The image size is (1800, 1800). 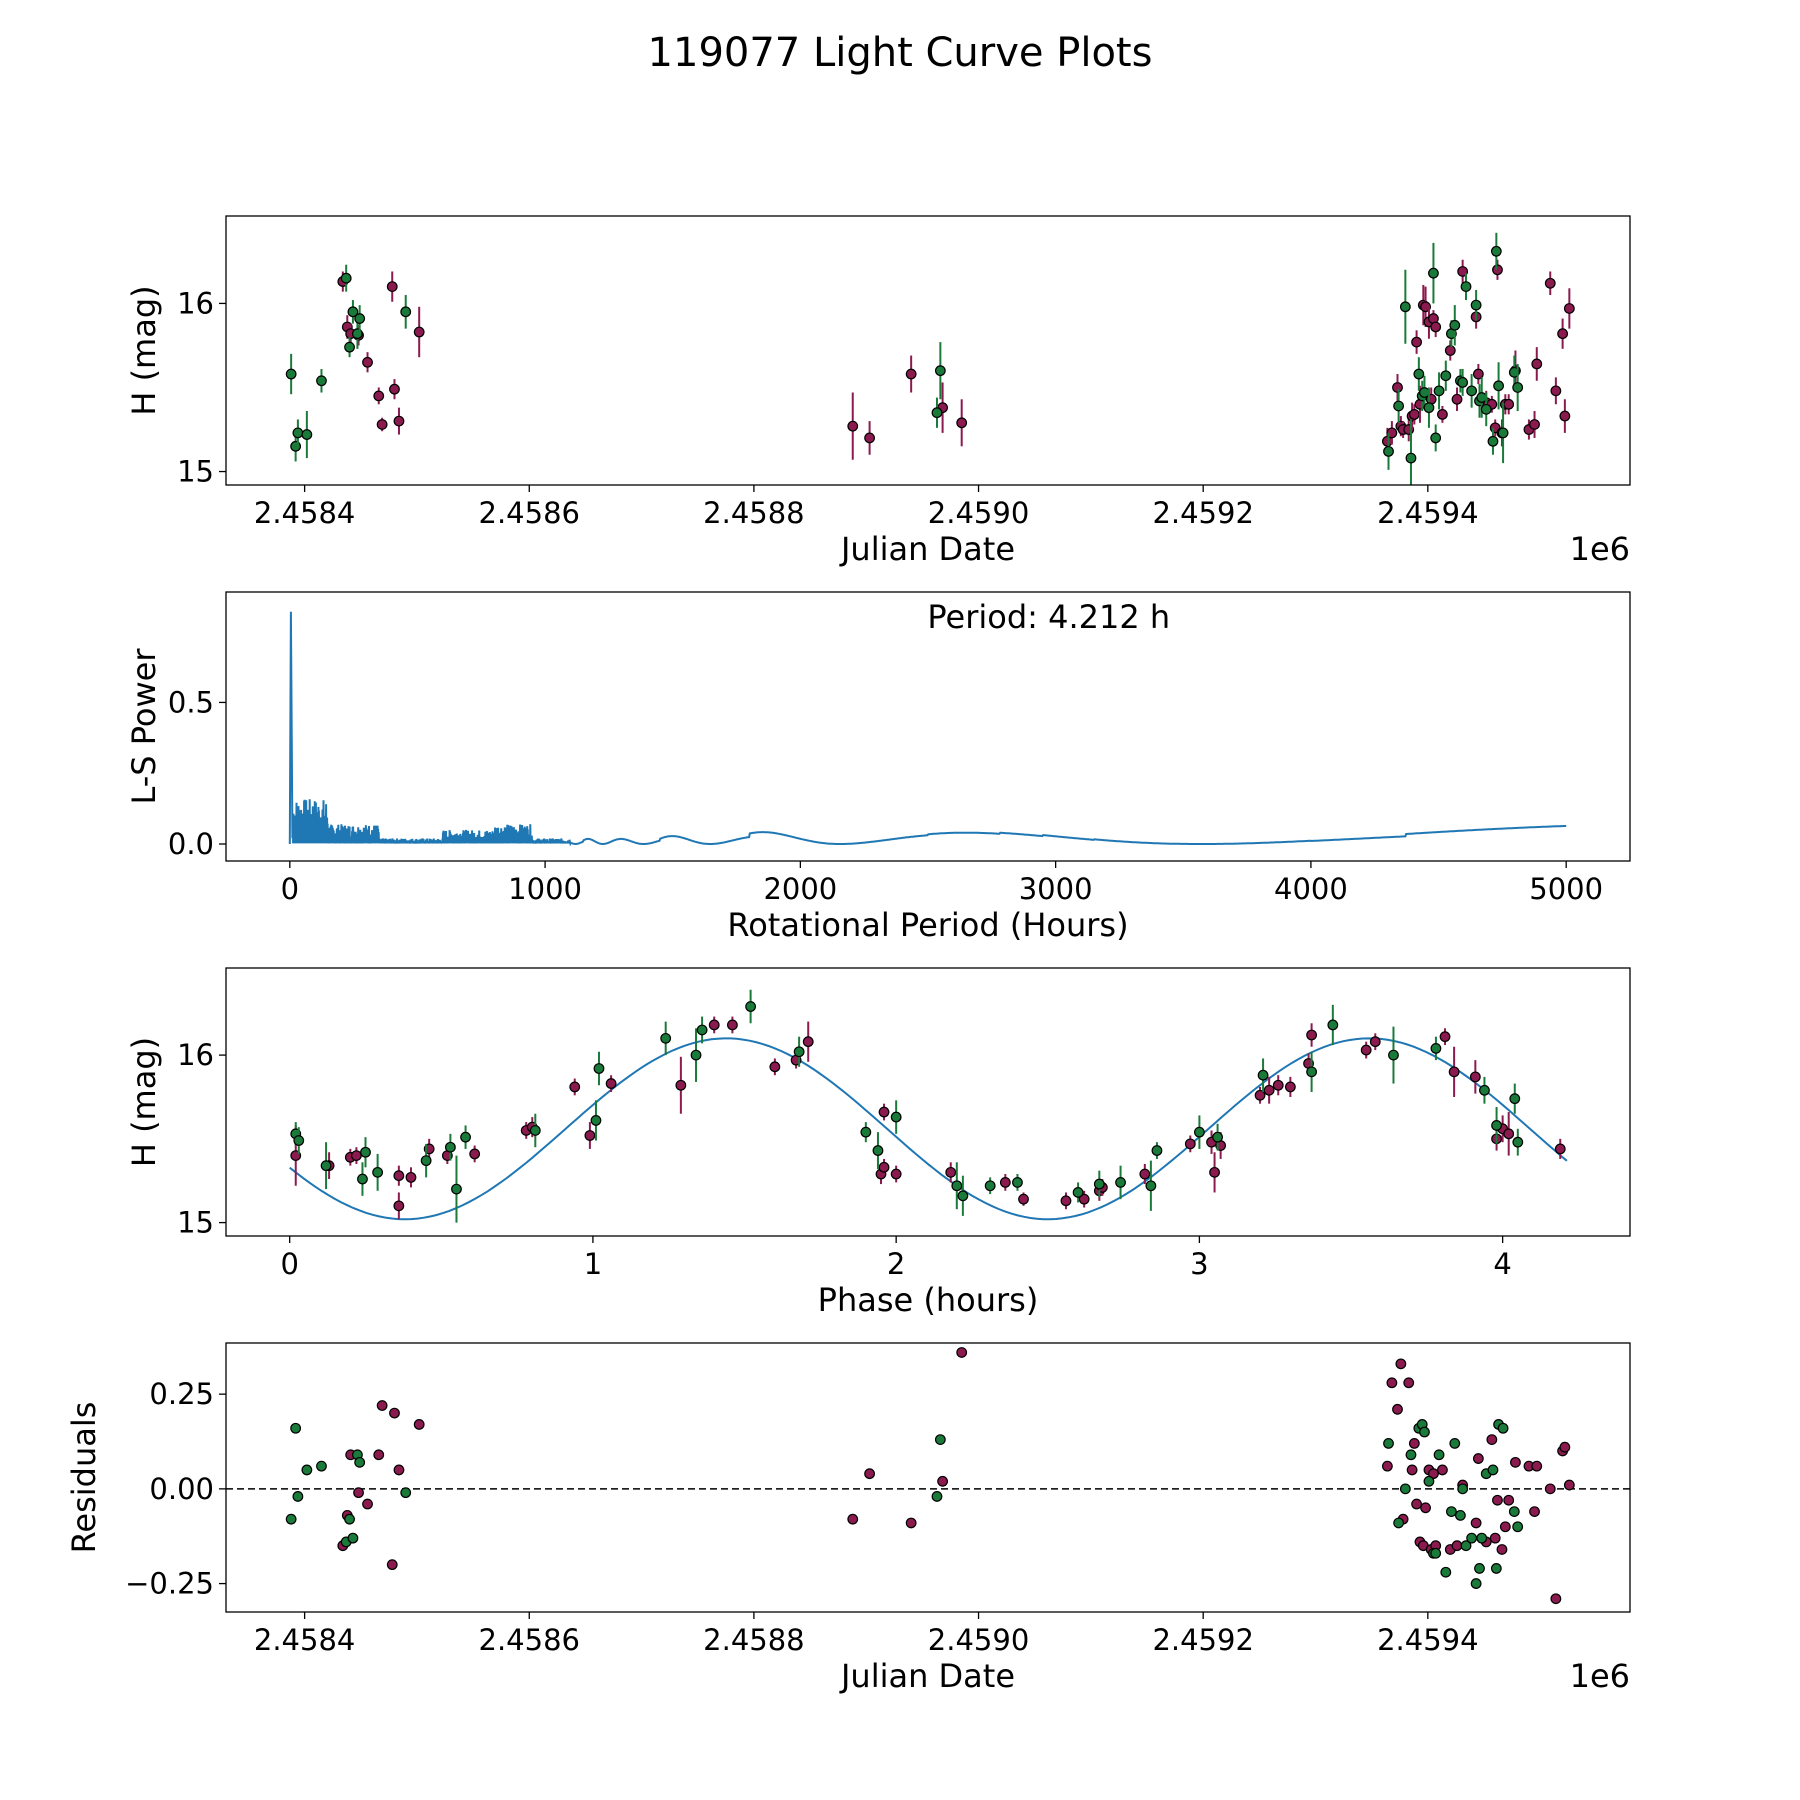 What do you see at coordinates (928, 1300) in the screenshot?
I see `x-axis-label: Phase (hours)` at bounding box center [928, 1300].